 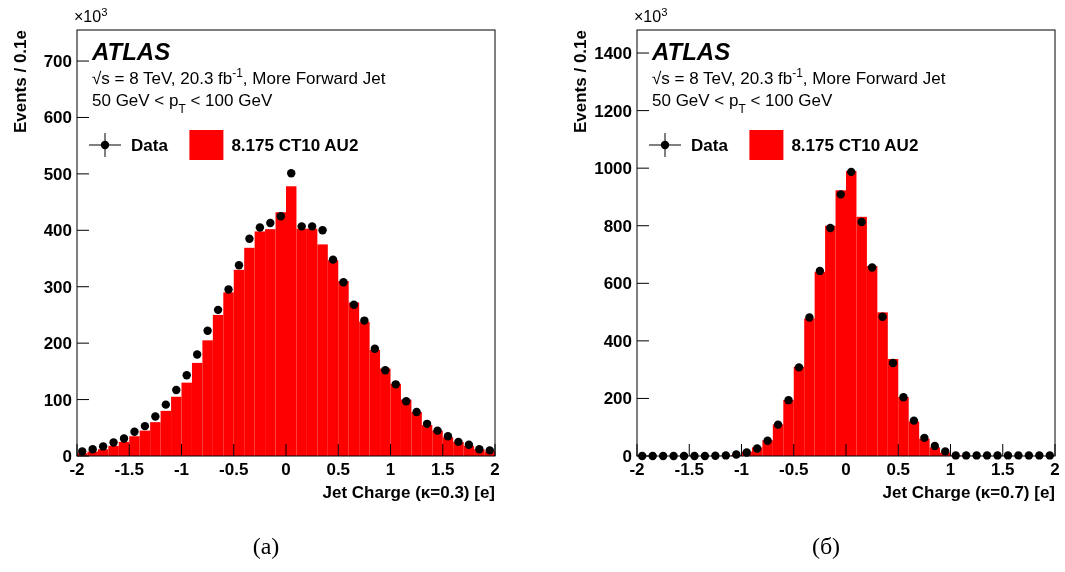 What do you see at coordinates (57, 400) in the screenshot?
I see `y-tick-label: 100` at bounding box center [57, 400].